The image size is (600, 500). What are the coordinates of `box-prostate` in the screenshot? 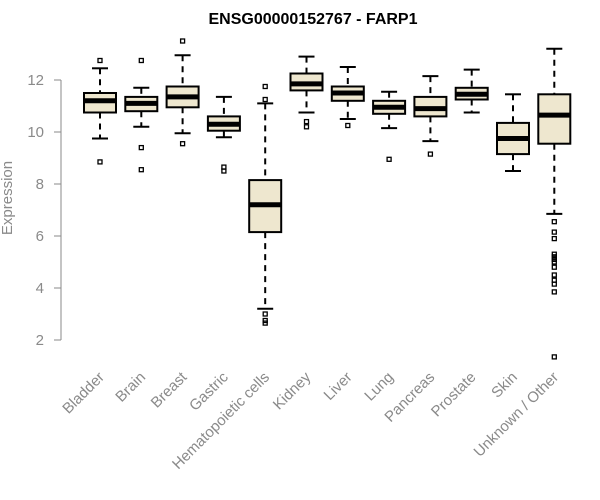 It's located at (471, 91).